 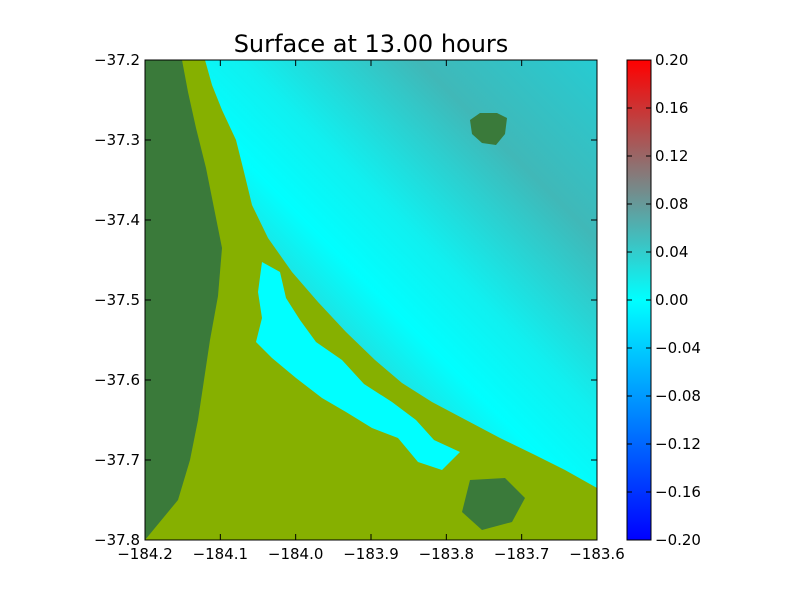 I want to click on x-tick-label: −184.1, so click(x=221, y=554).